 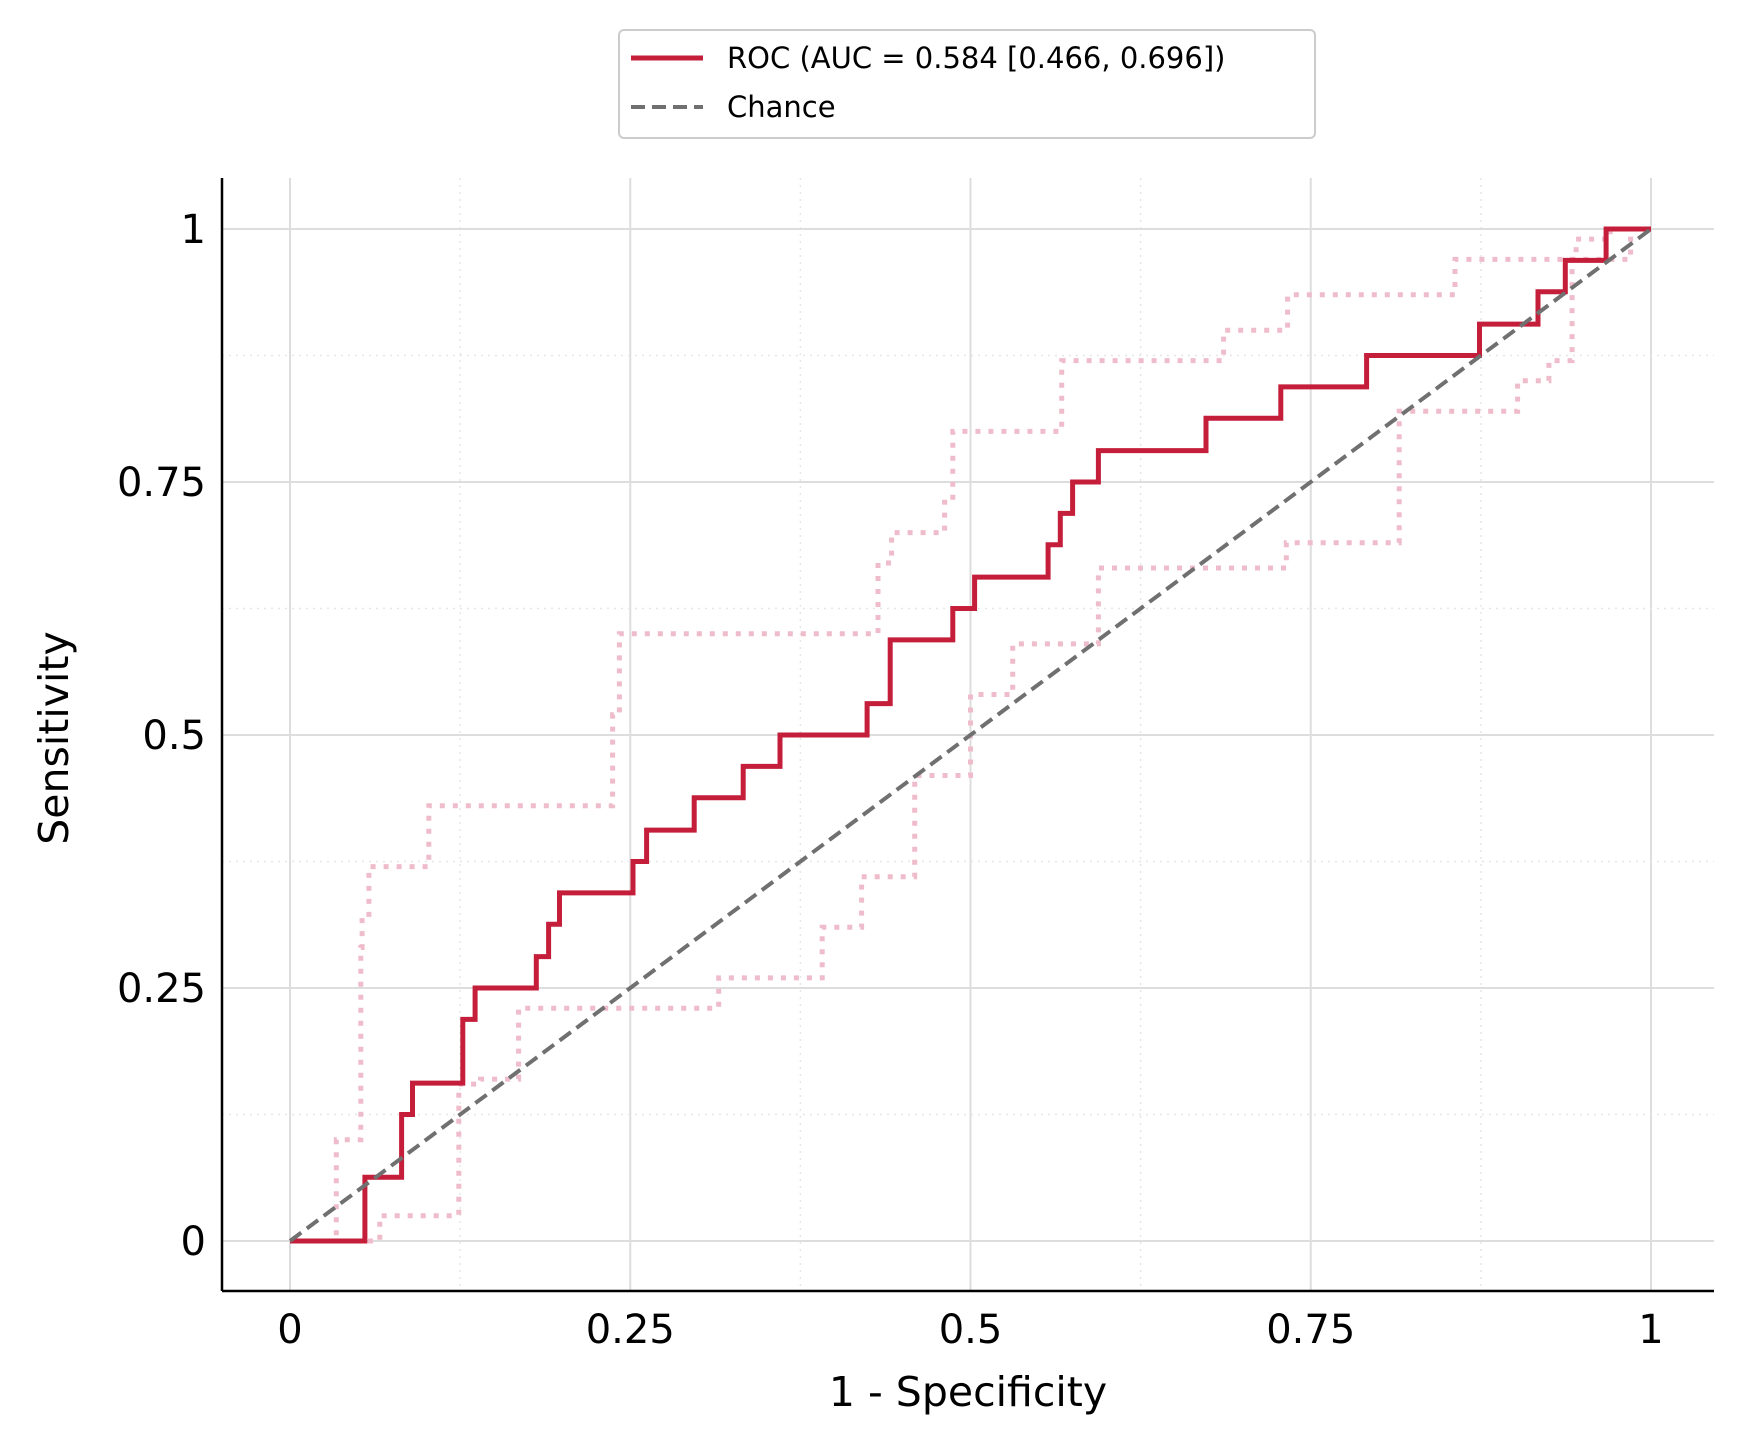 I want to click on legend: ROC (AUC = 0.584 [0.466, 0.696]) Chance, so click(x=967, y=84).